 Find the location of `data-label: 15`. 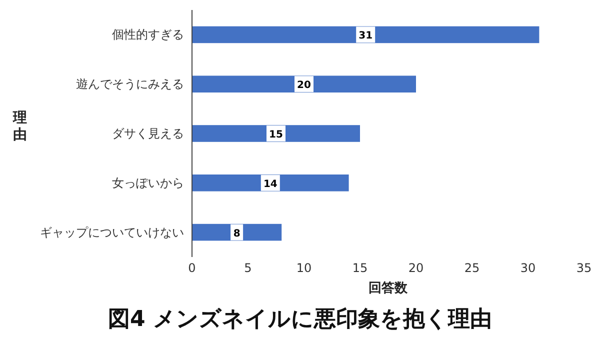

data-label: 15 is located at coordinates (276, 135).